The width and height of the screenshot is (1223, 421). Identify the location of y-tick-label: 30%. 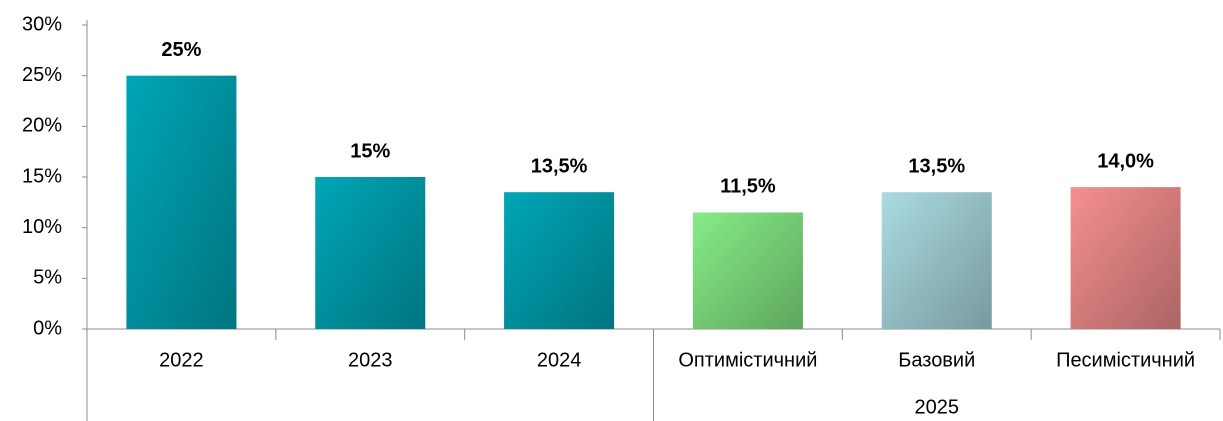
(42, 24).